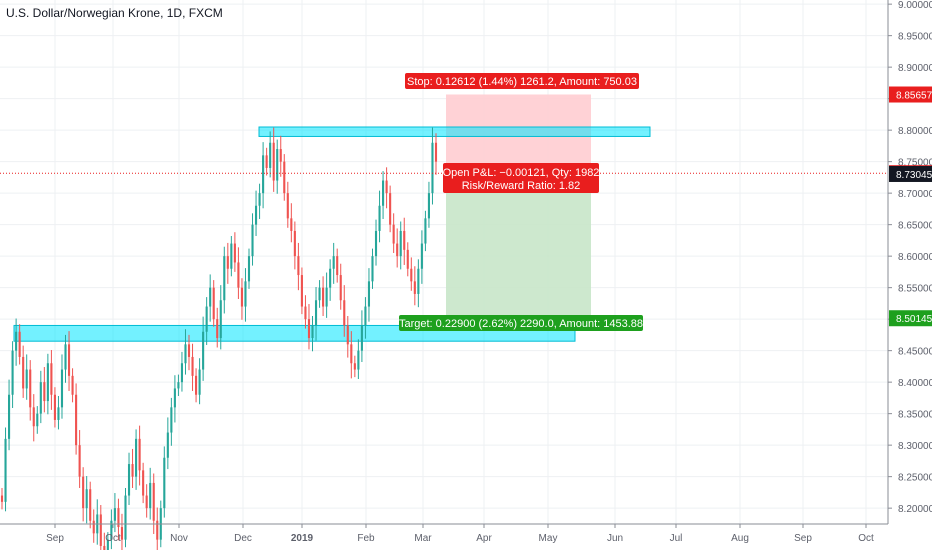 This screenshot has height=555, width=932. What do you see at coordinates (302, 538) in the screenshot?
I see `x-tick-label: 2019` at bounding box center [302, 538].